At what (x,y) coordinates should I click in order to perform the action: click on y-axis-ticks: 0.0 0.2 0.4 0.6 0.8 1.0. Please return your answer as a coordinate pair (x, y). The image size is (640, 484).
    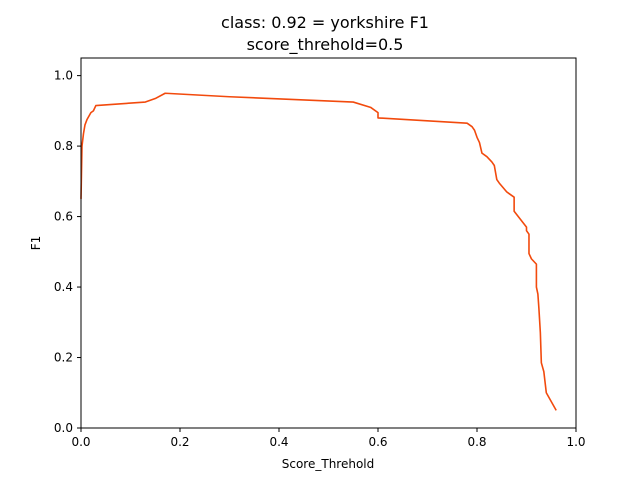
    Looking at the image, I should click on (67, 252).